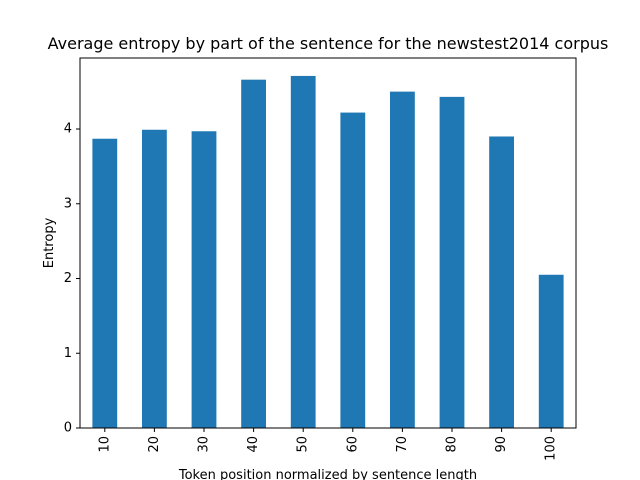  Describe the element at coordinates (68, 278) in the screenshot. I see `y-tick-label: 2` at that location.